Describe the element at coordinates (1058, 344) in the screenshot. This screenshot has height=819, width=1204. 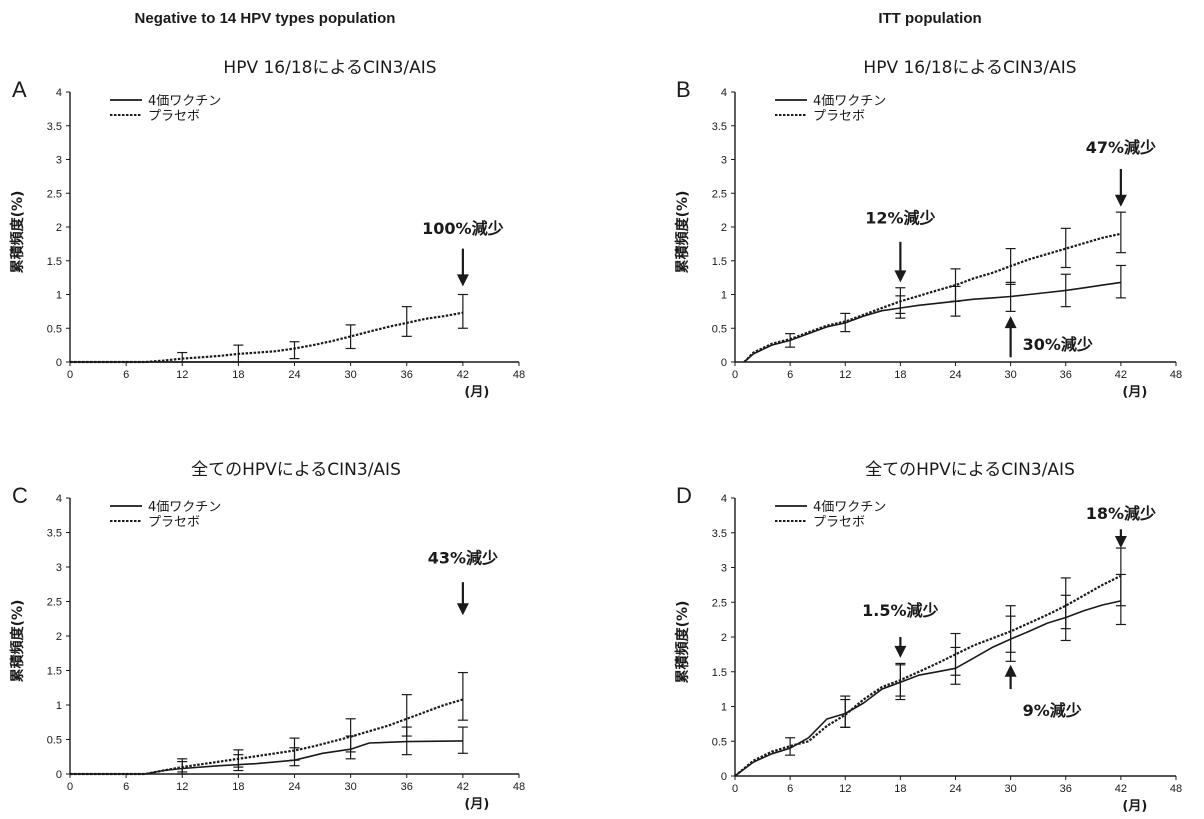
I see `annotation-label: 30%減少` at that location.